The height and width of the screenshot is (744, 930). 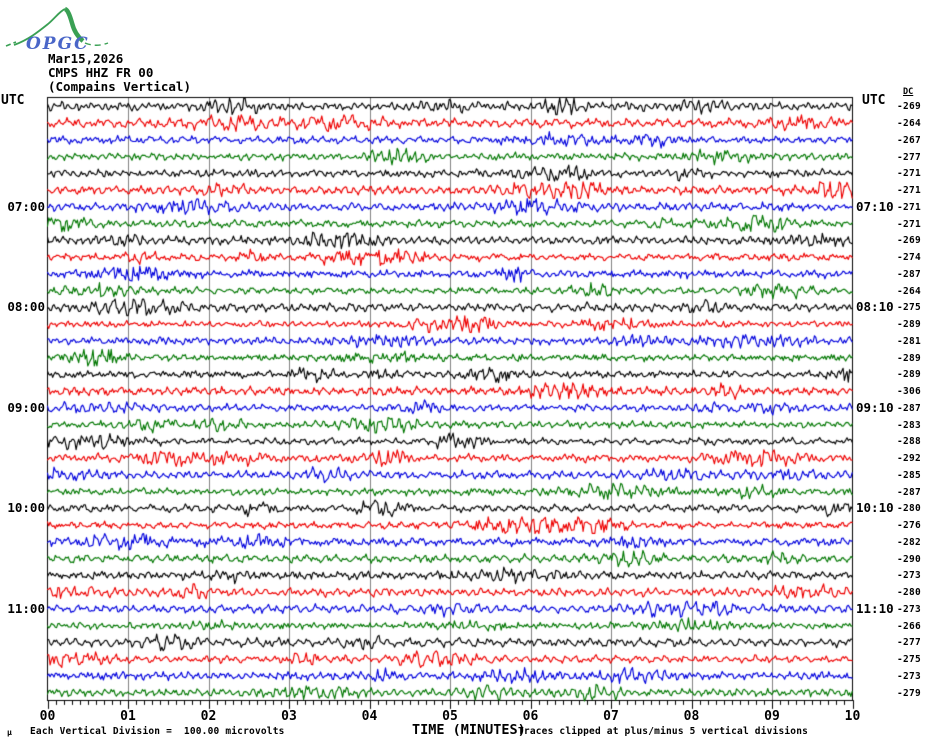 What do you see at coordinates (909, 559) in the screenshot?
I see `dc-value: -290` at bounding box center [909, 559].